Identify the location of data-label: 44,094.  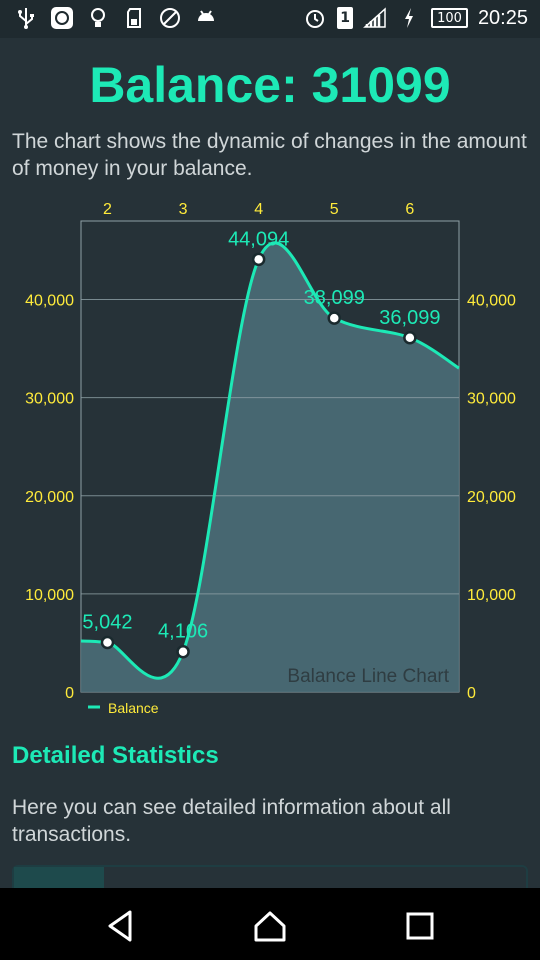
(258, 239).